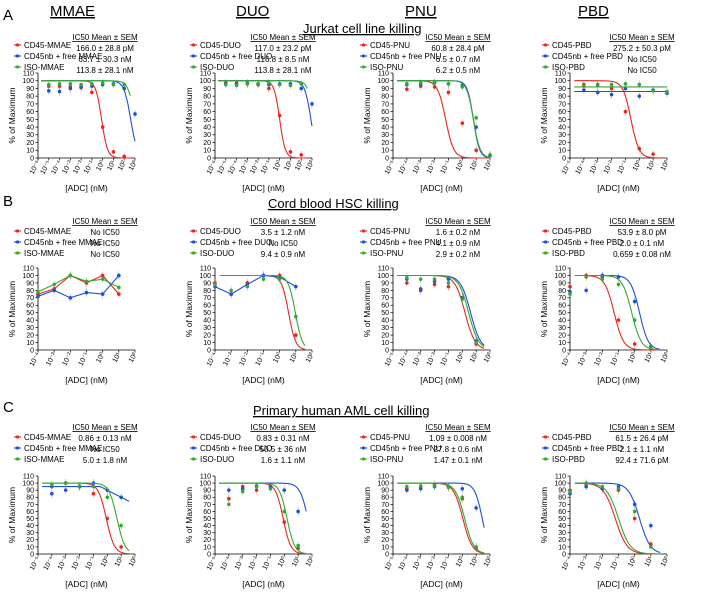 The height and width of the screenshot is (602, 720). Describe the element at coordinates (310, 357) in the screenshot. I see `x-tick-label-B2-2: 10²` at that location.